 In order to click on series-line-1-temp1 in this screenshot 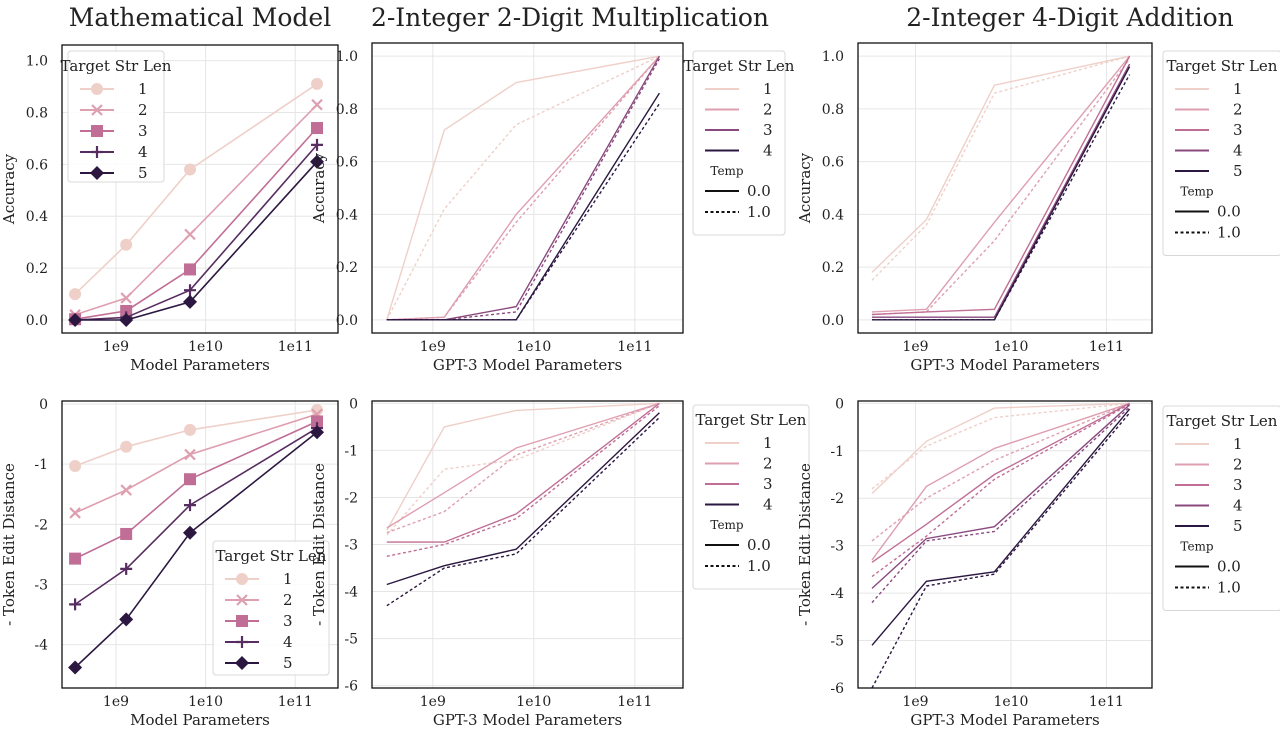, I will do `click(523, 188)`.